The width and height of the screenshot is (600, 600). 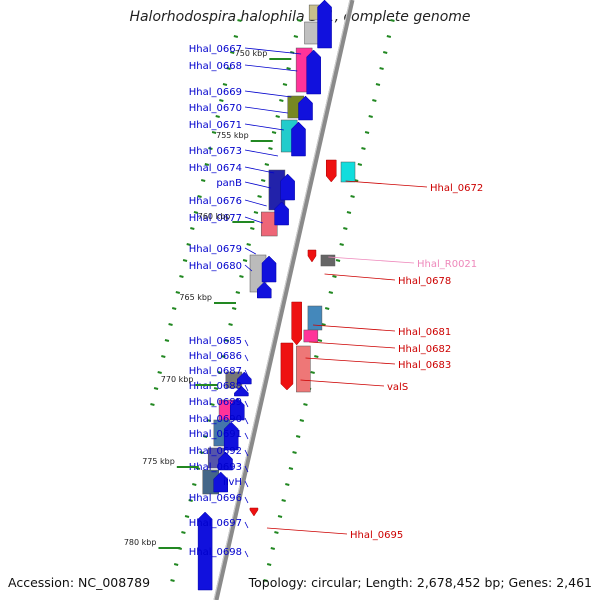 I want to click on gene-label-hhal_0690: Hhal_0690, so click(x=215, y=419).